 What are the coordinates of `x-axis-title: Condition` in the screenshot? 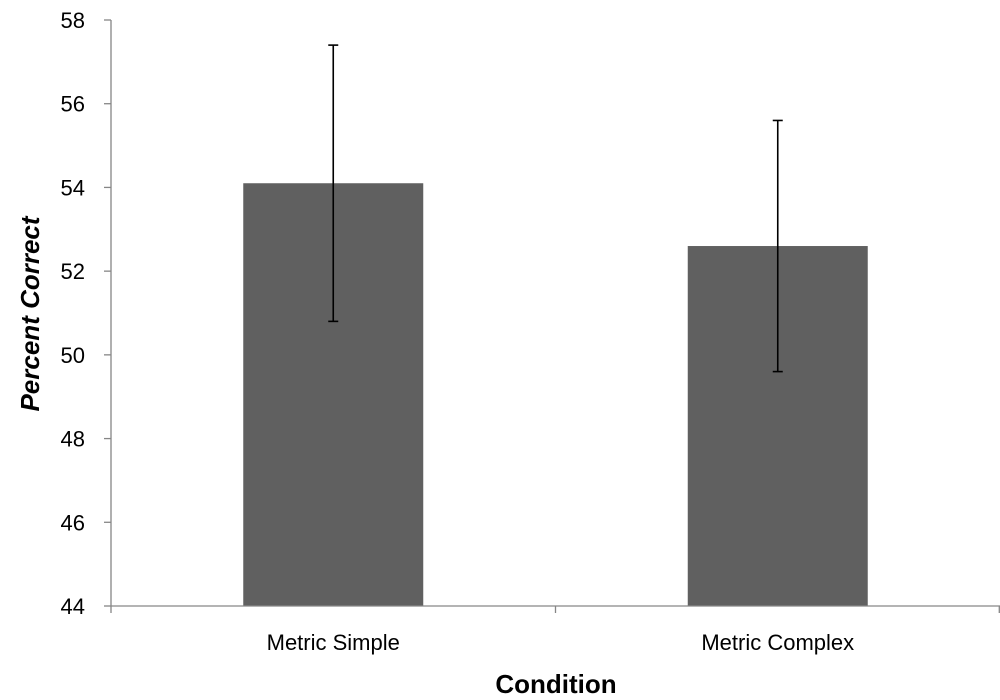 It's located at (555, 684).